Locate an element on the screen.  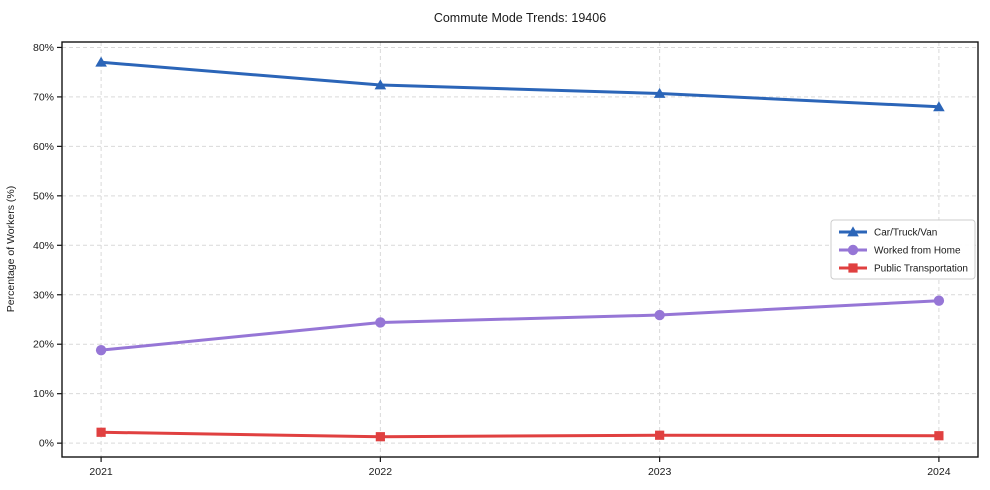
series-line-public-transportation is located at coordinates (520, 434).